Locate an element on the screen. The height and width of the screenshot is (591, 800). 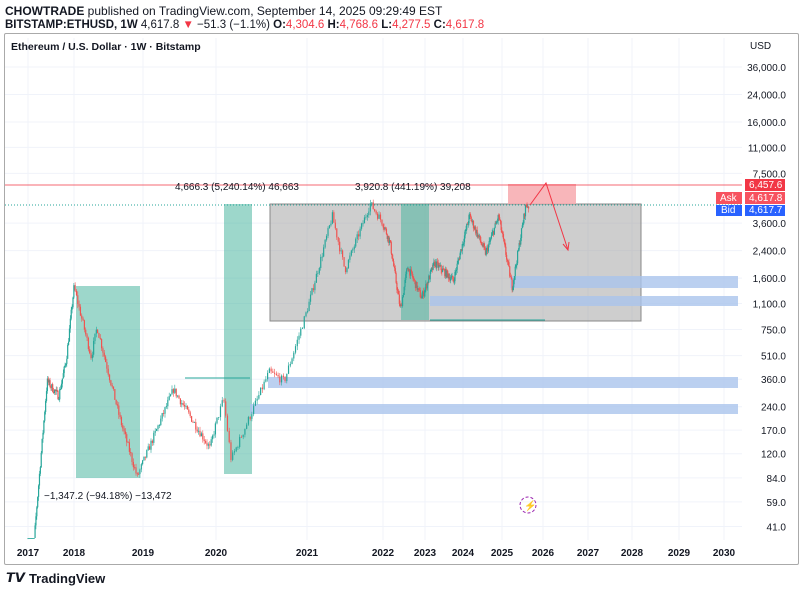
annotation-drop-2018: −1,347.2 (−94.18%) −13,472 is located at coordinates (108, 496).